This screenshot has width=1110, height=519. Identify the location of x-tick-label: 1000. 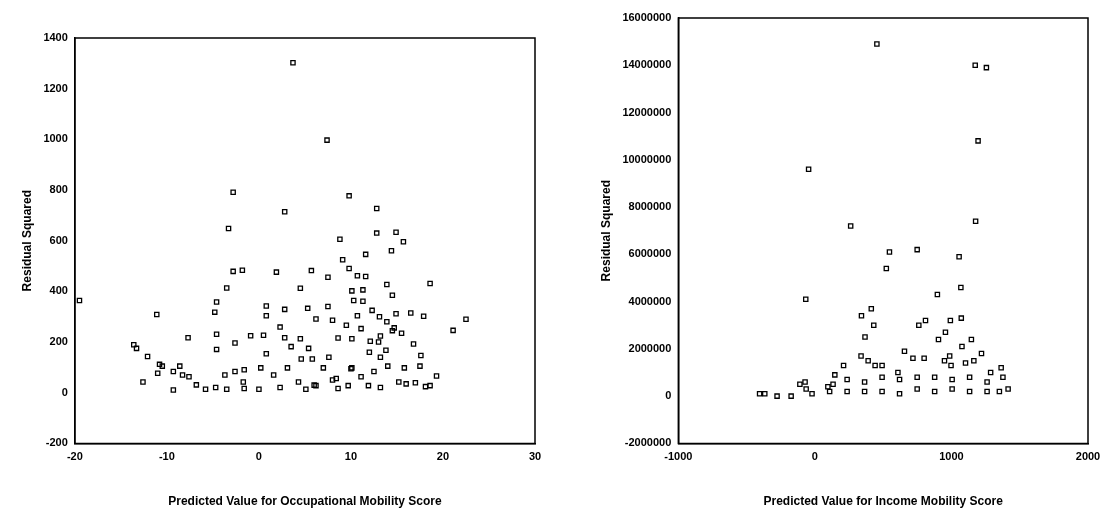
(951, 456).